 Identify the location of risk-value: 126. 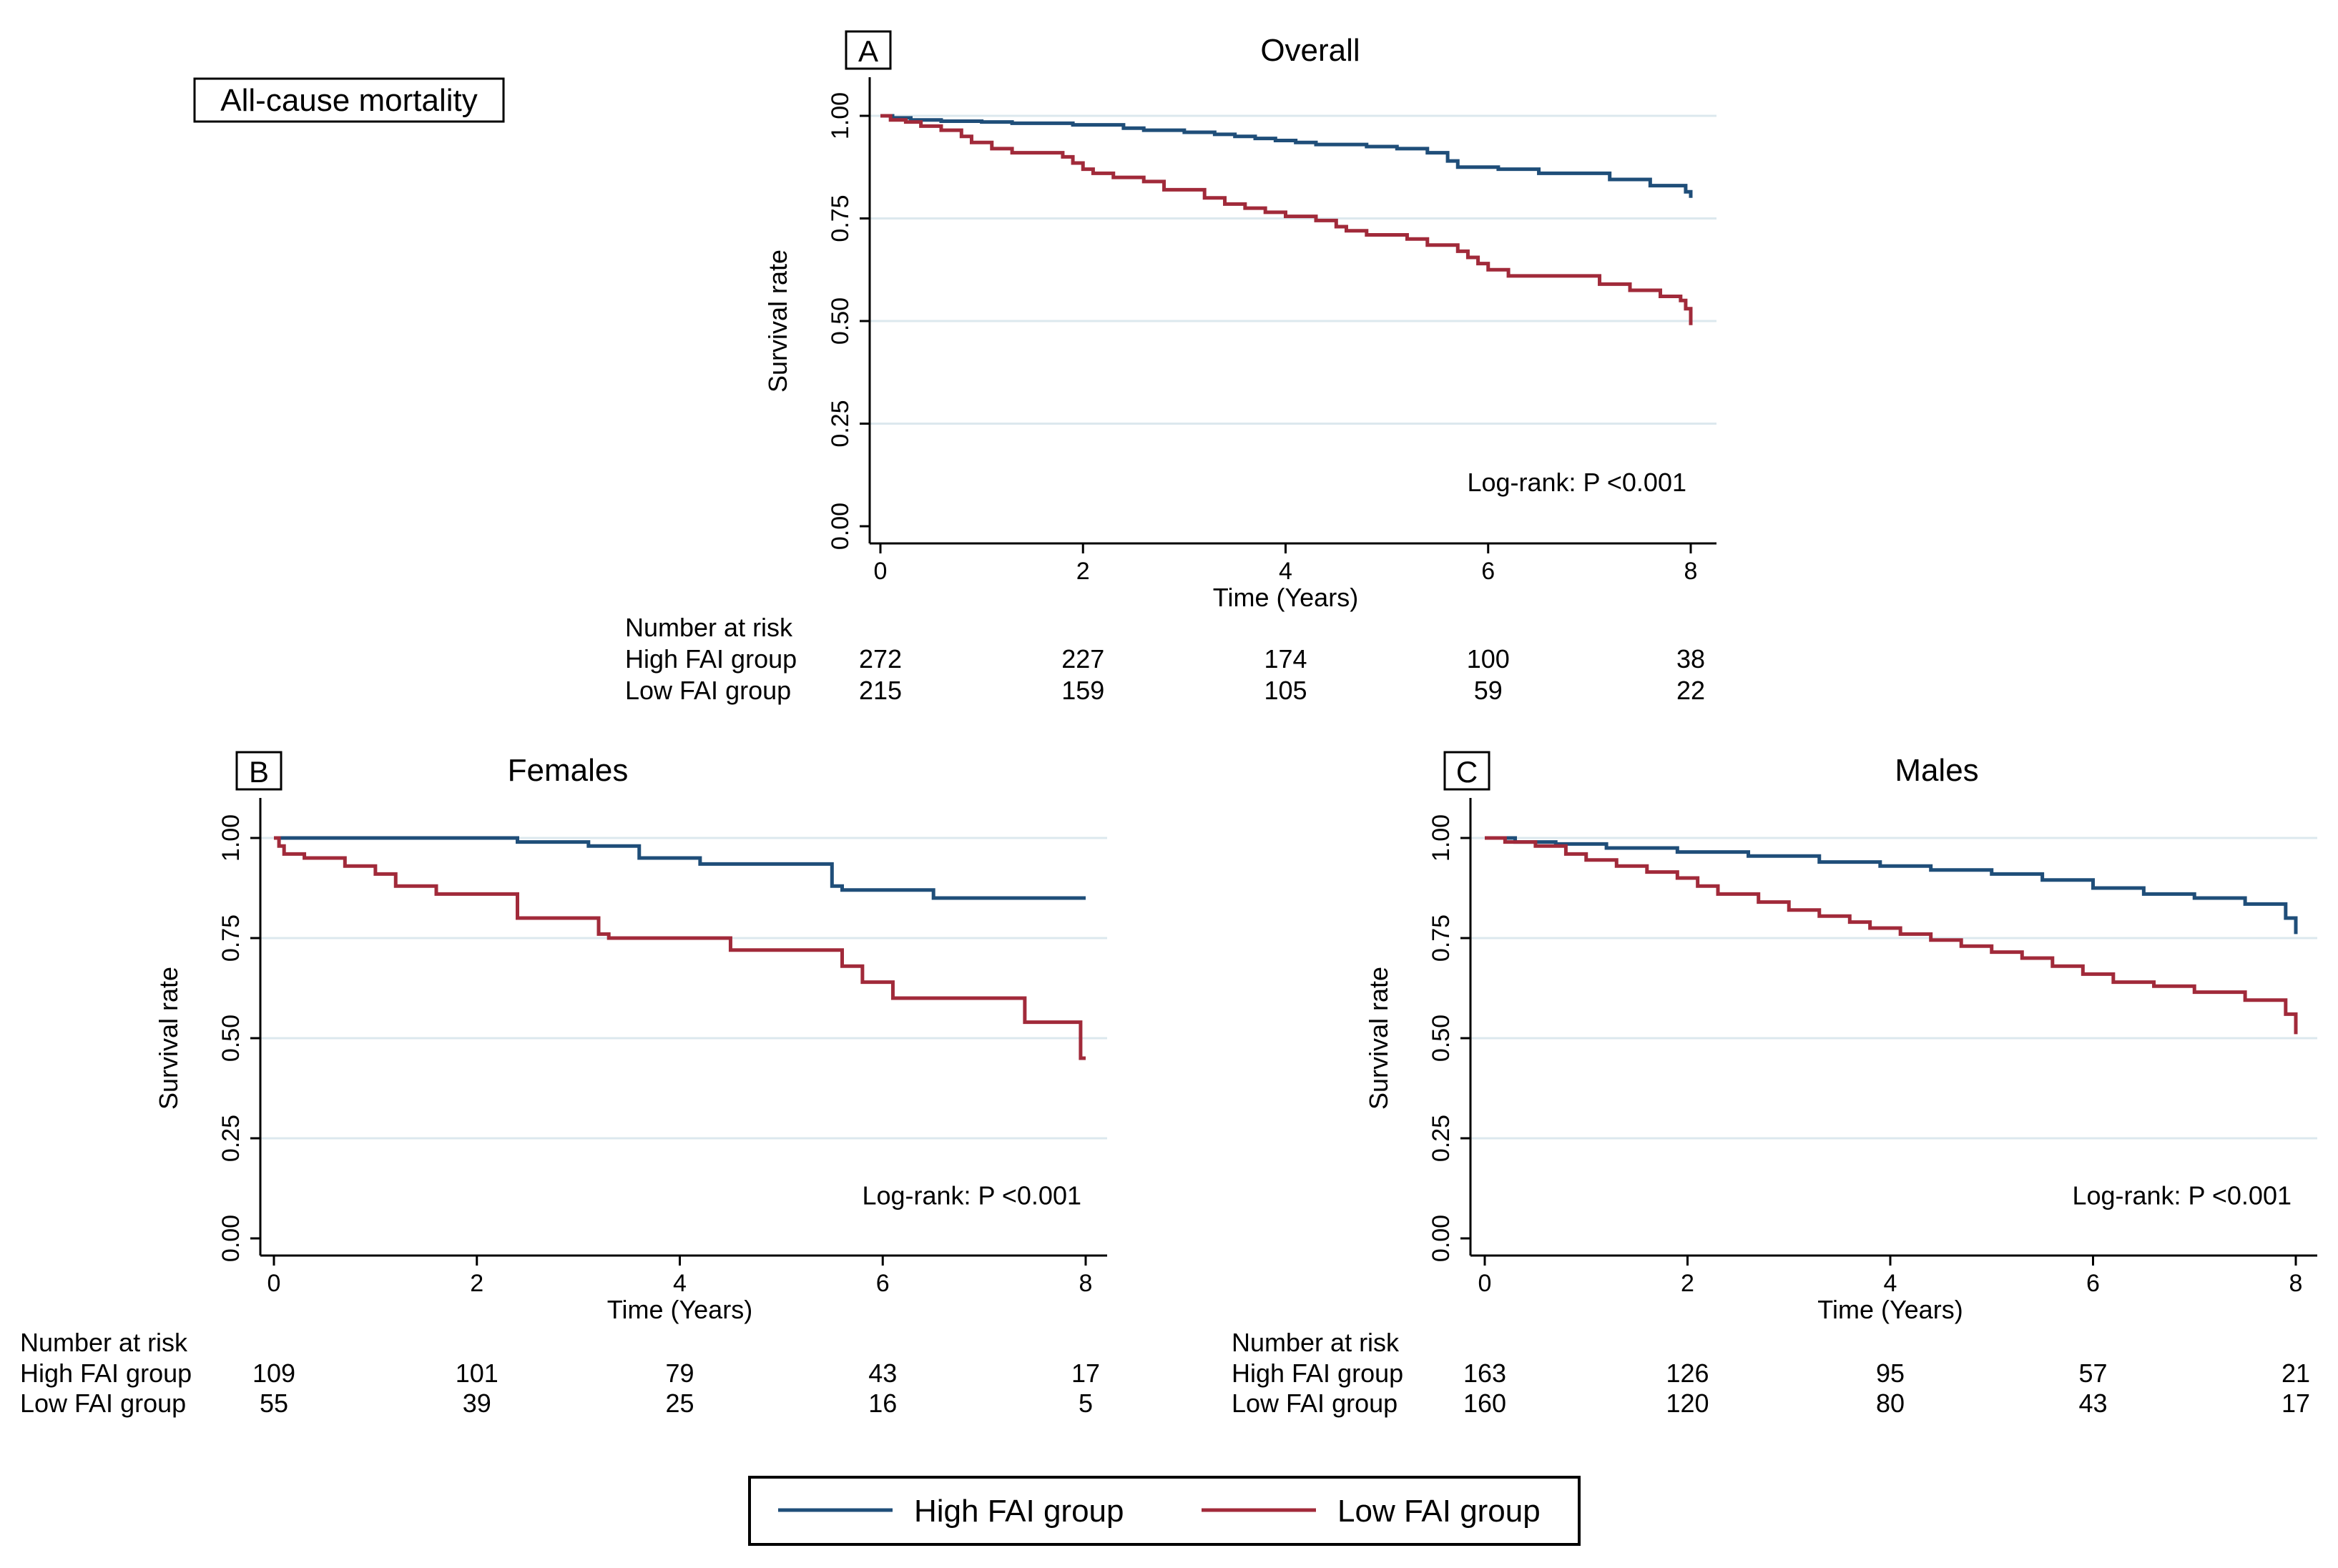
(1687, 1373).